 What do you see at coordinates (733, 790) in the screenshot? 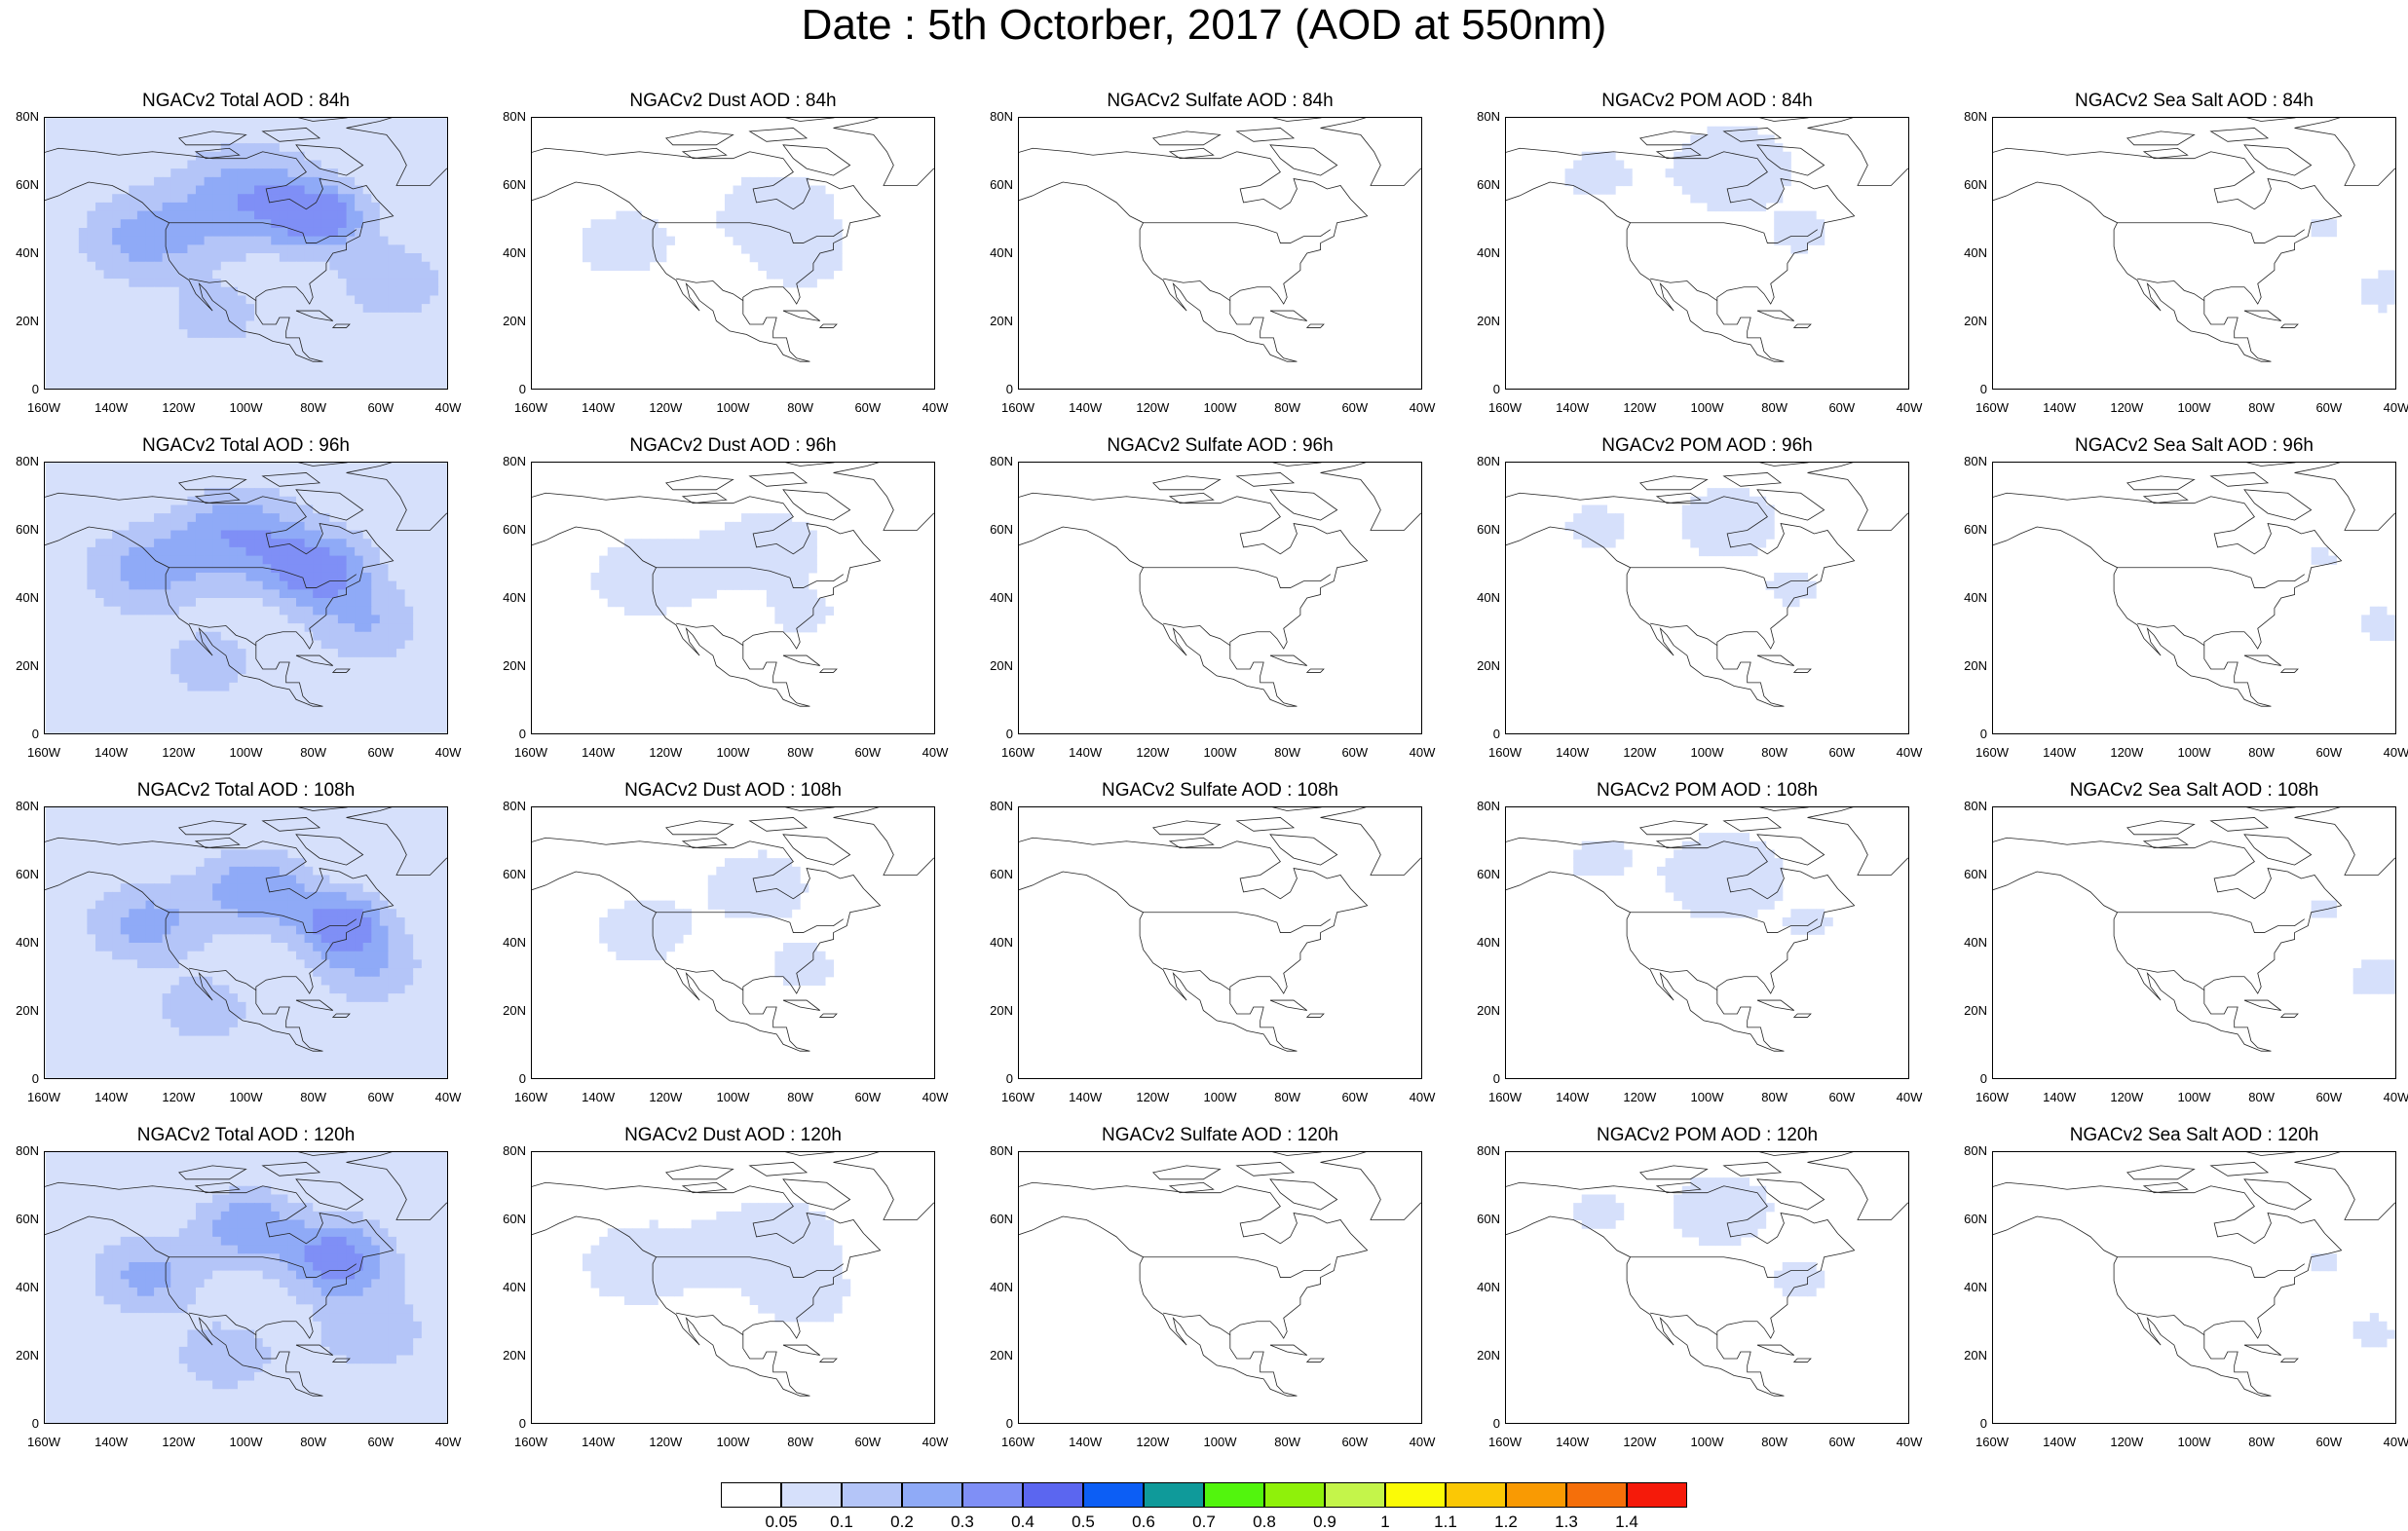
I see `panel-title: NGACv2 Dust AOD : 108h` at bounding box center [733, 790].